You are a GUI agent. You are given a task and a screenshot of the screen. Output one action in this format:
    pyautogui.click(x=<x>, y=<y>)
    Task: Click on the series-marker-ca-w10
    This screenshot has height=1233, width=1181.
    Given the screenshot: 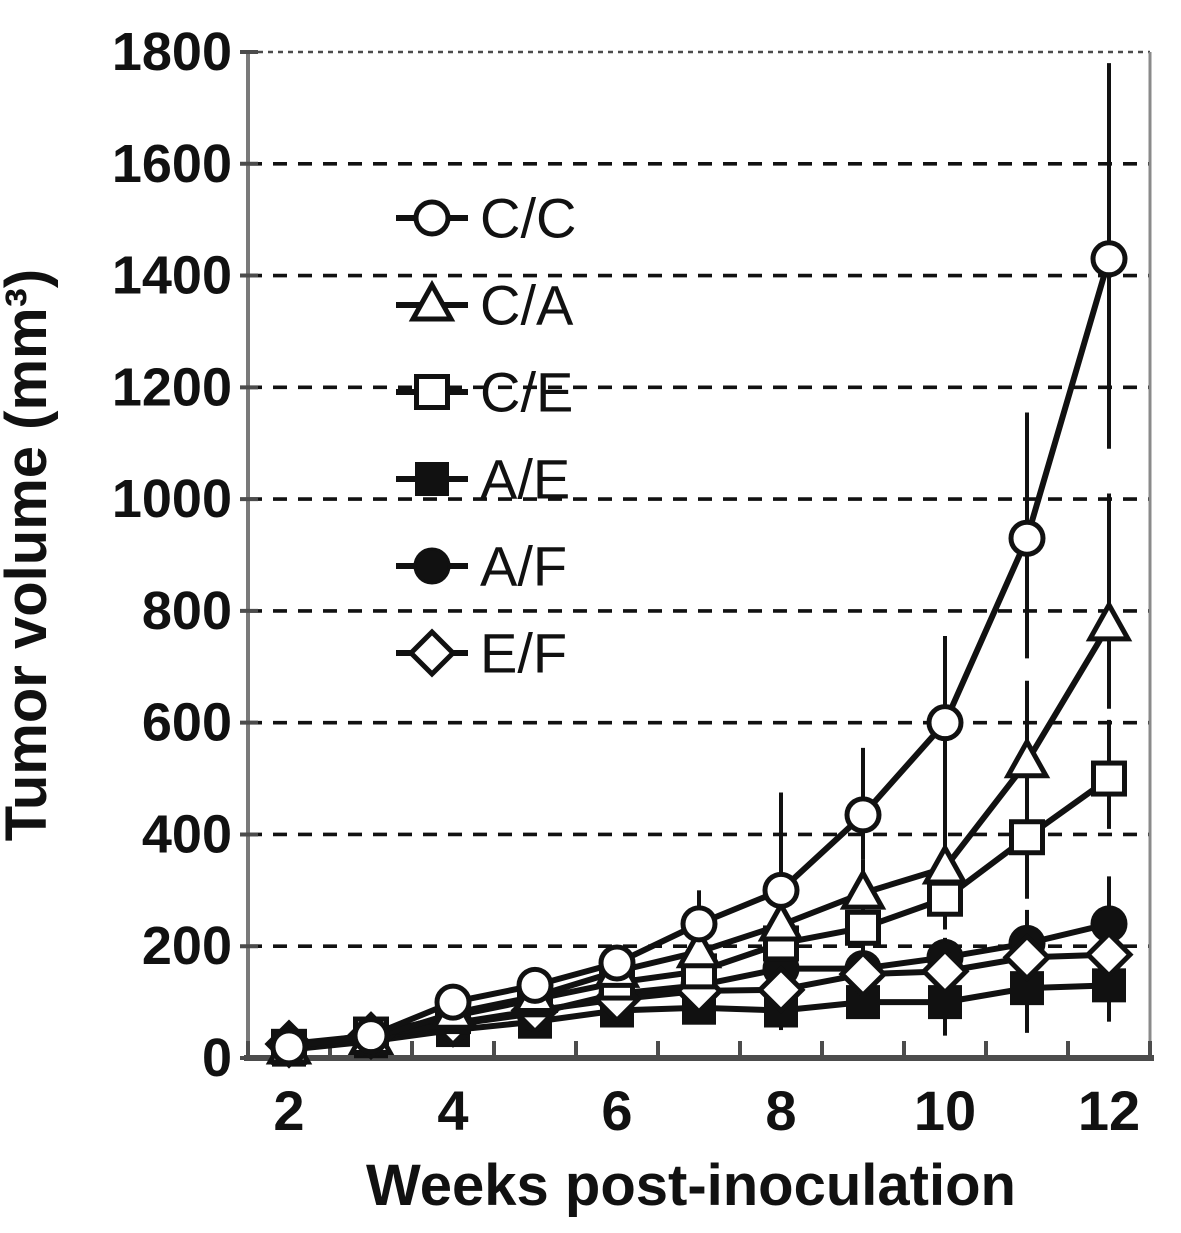 What is the action you would take?
    pyautogui.click(x=945, y=863)
    